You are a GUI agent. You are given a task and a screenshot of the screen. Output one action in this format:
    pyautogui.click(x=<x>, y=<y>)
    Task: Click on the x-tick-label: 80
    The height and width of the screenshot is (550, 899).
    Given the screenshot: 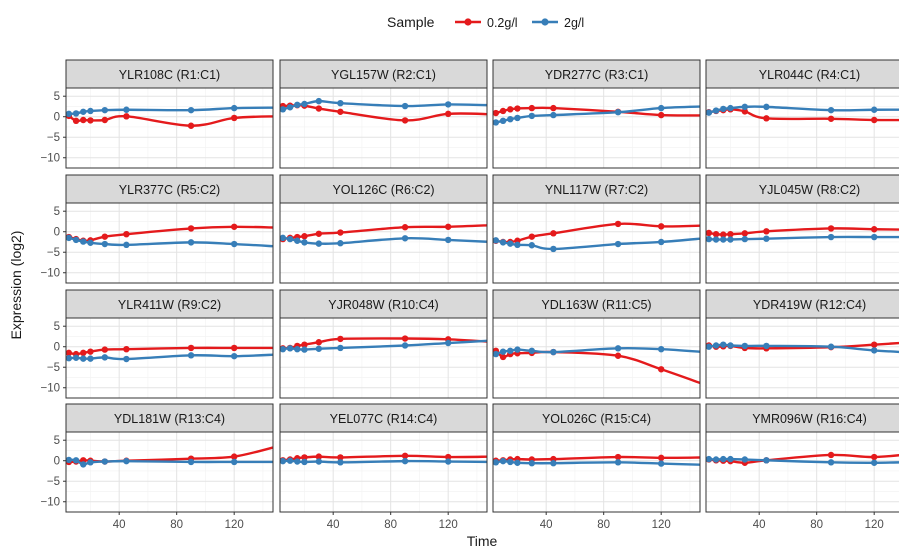 What is the action you would take?
    pyautogui.click(x=176, y=525)
    